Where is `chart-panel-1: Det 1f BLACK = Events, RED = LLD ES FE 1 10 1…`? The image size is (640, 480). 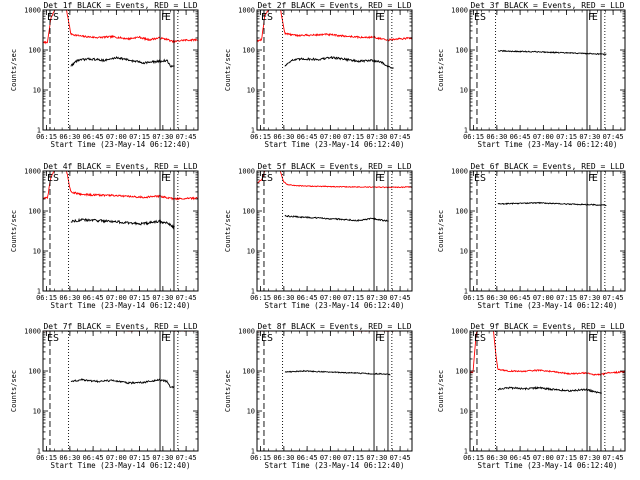 chart-panel-1: Det 1f BLACK = Events, RED = LLD ES FE 1 10 1… is located at coordinates (104, 75).